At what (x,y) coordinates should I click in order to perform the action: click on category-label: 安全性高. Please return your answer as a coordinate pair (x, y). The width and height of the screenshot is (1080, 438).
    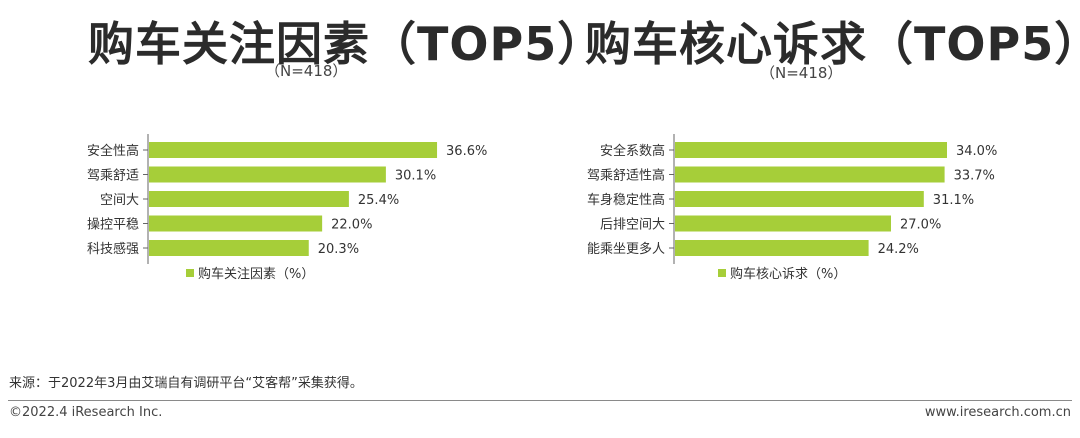
    Looking at the image, I should click on (113, 151).